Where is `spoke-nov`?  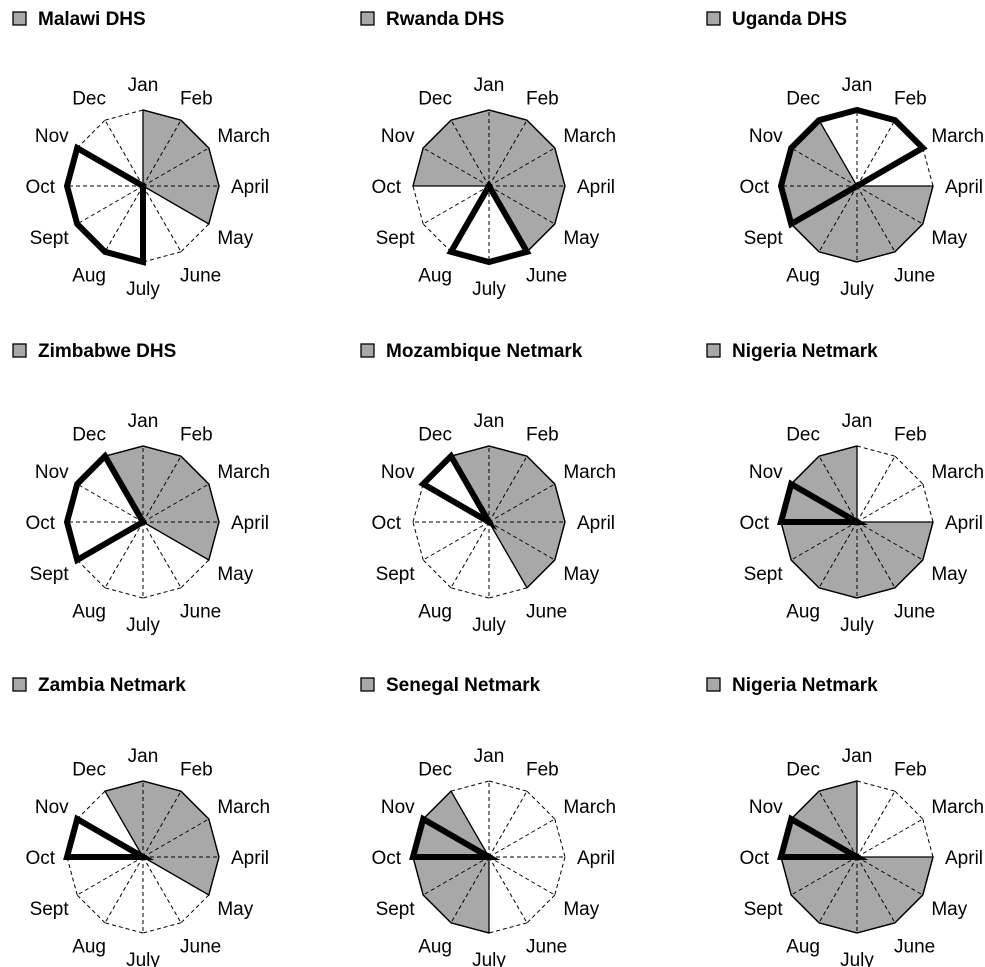
spoke-nov is located at coordinates (824, 167).